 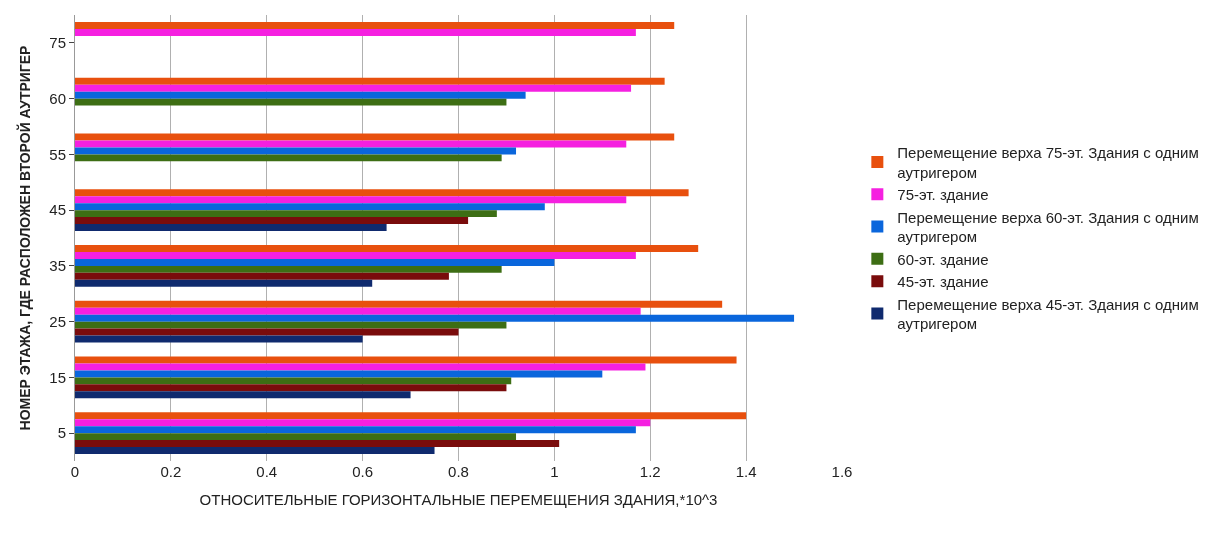 I want to click on y-tick-label: 45, so click(x=57, y=210).